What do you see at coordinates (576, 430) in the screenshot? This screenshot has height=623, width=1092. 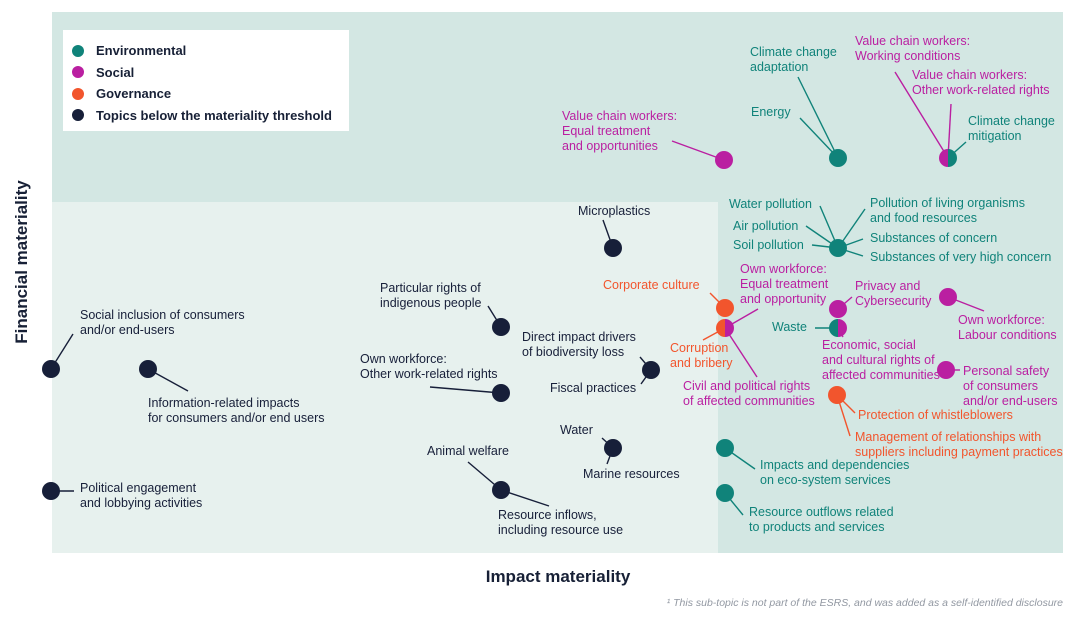 I see `topic-label: Water` at bounding box center [576, 430].